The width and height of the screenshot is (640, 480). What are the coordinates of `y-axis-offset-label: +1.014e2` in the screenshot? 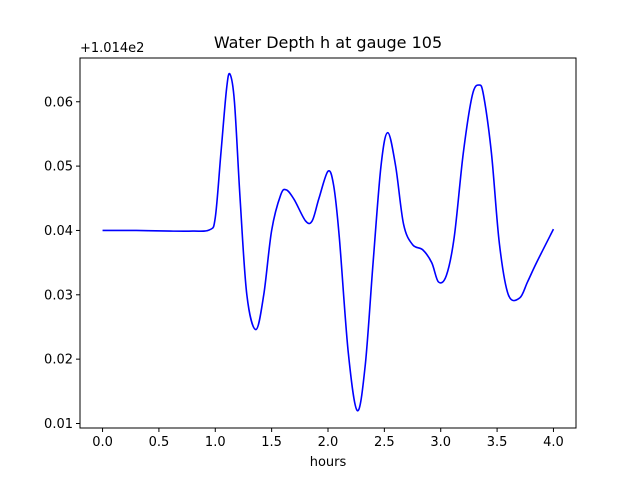 It's located at (112, 48).